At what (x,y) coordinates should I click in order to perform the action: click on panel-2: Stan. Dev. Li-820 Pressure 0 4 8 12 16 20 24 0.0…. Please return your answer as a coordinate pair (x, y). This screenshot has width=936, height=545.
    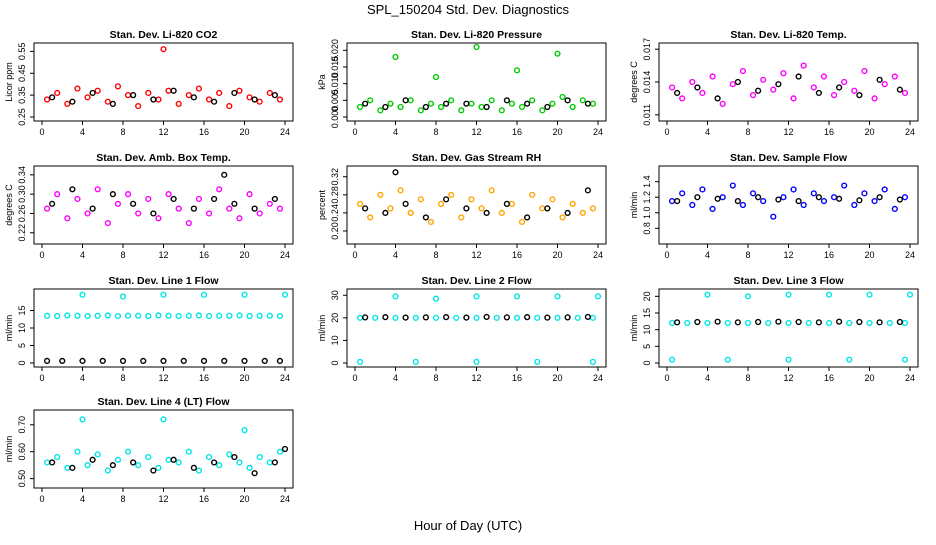
    Looking at the image, I should click on (462, 83).